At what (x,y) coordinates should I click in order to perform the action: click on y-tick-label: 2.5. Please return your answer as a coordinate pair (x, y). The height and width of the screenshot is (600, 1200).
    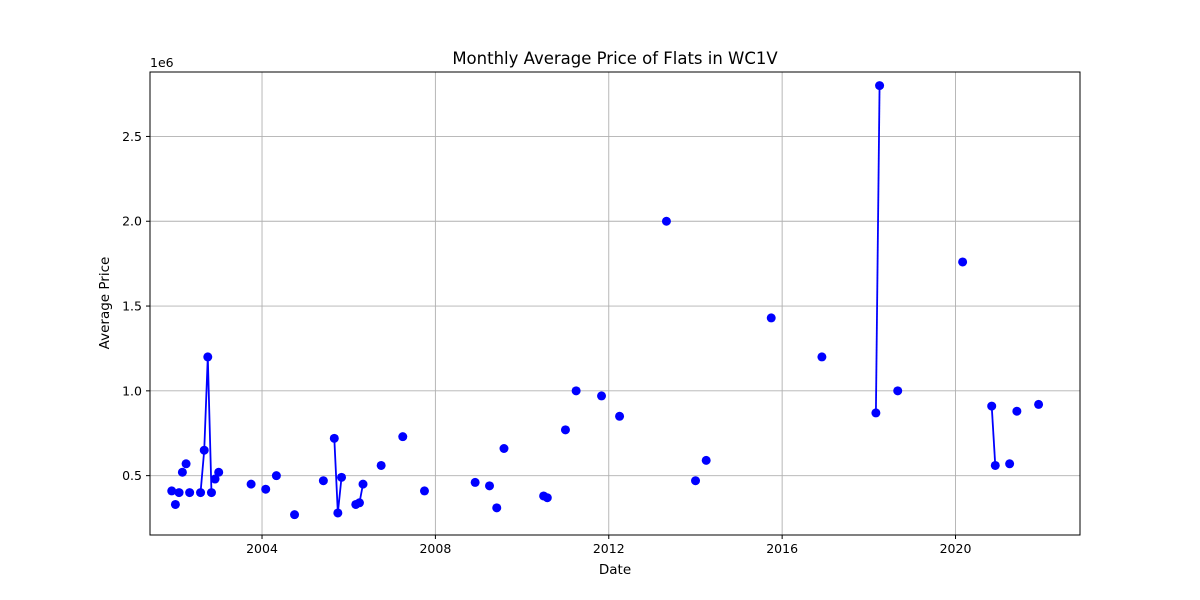
    Looking at the image, I should click on (132, 136).